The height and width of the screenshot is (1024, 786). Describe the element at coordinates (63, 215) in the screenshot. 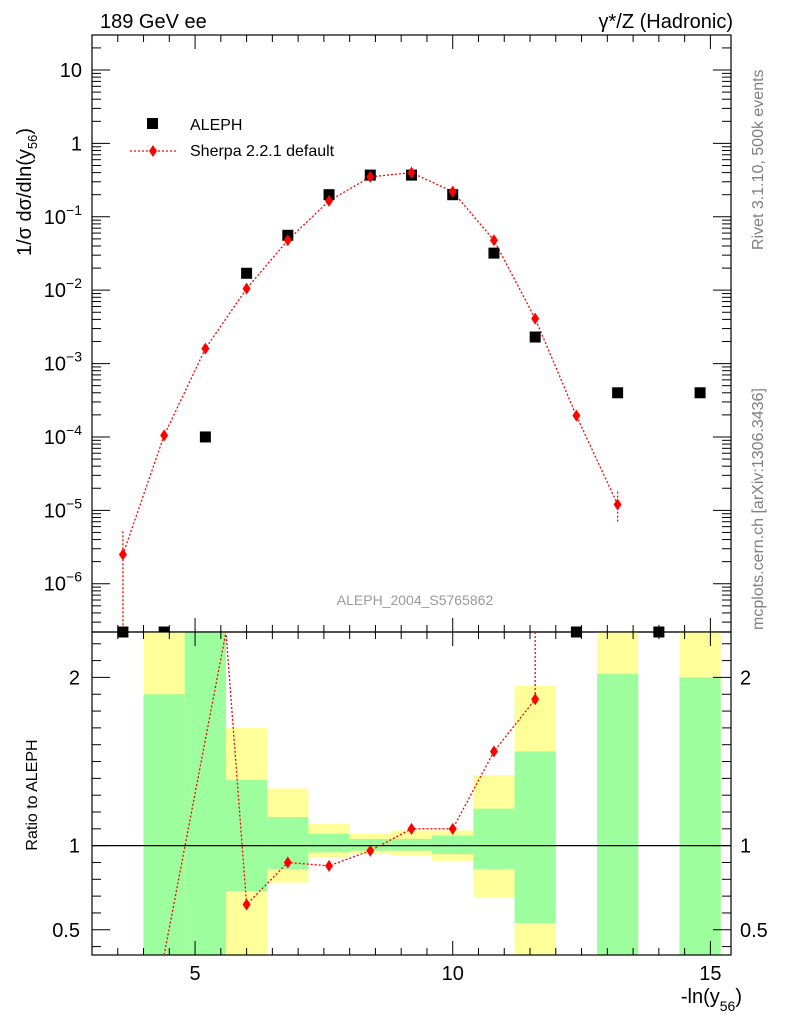

I see `y-tick-label: 10⁻¹` at that location.